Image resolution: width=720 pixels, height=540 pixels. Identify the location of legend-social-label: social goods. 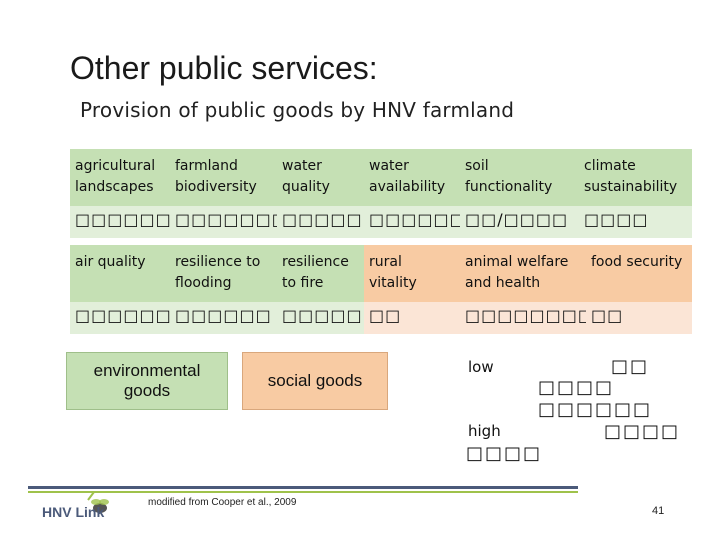
(315, 380).